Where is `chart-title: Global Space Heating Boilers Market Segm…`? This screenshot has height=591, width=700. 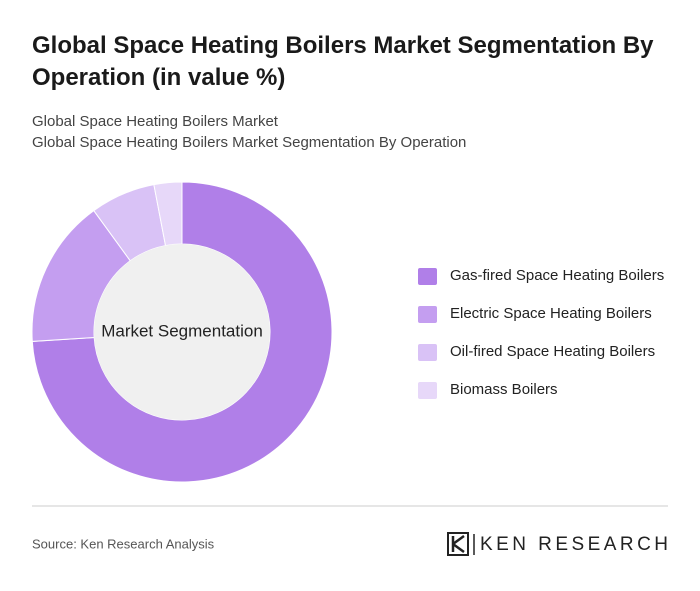
chart-title: Global Space Heating Boilers Market Segm… is located at coordinates (343, 61).